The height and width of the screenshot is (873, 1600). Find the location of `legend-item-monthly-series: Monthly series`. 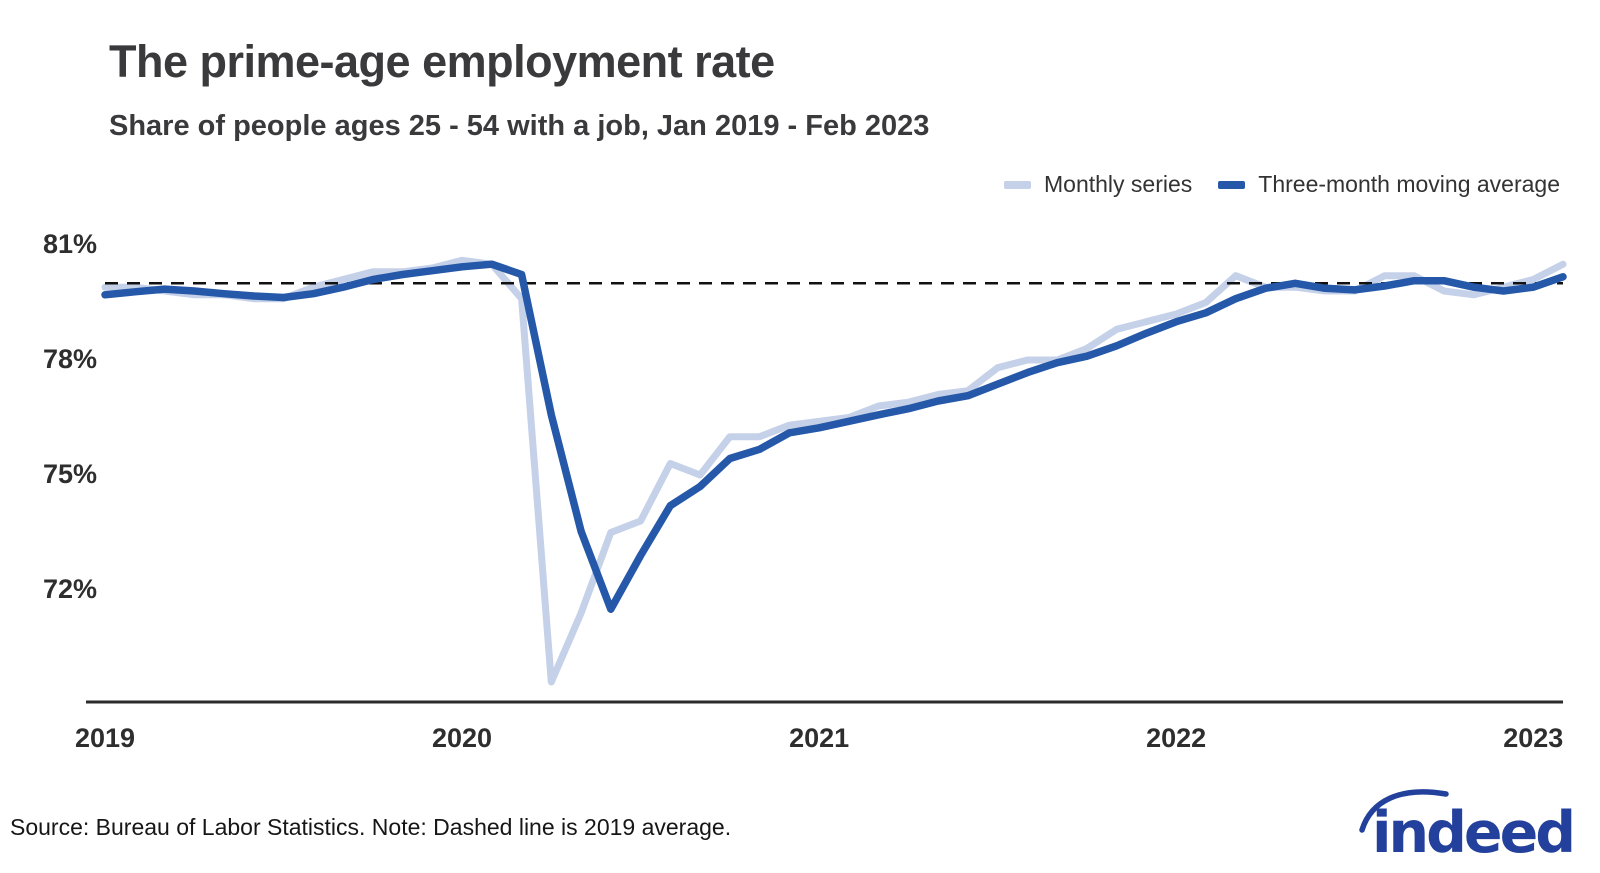

legend-item-monthly-series: Monthly series is located at coordinates (1098, 184).